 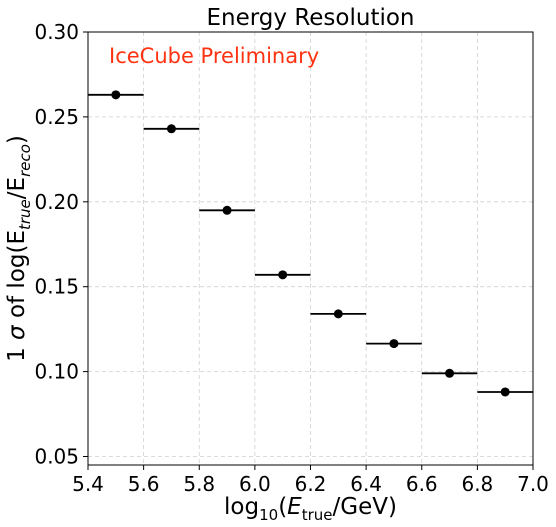 What do you see at coordinates (17, 188) in the screenshot?
I see `y-axis-label-slash: /E` at bounding box center [17, 188].